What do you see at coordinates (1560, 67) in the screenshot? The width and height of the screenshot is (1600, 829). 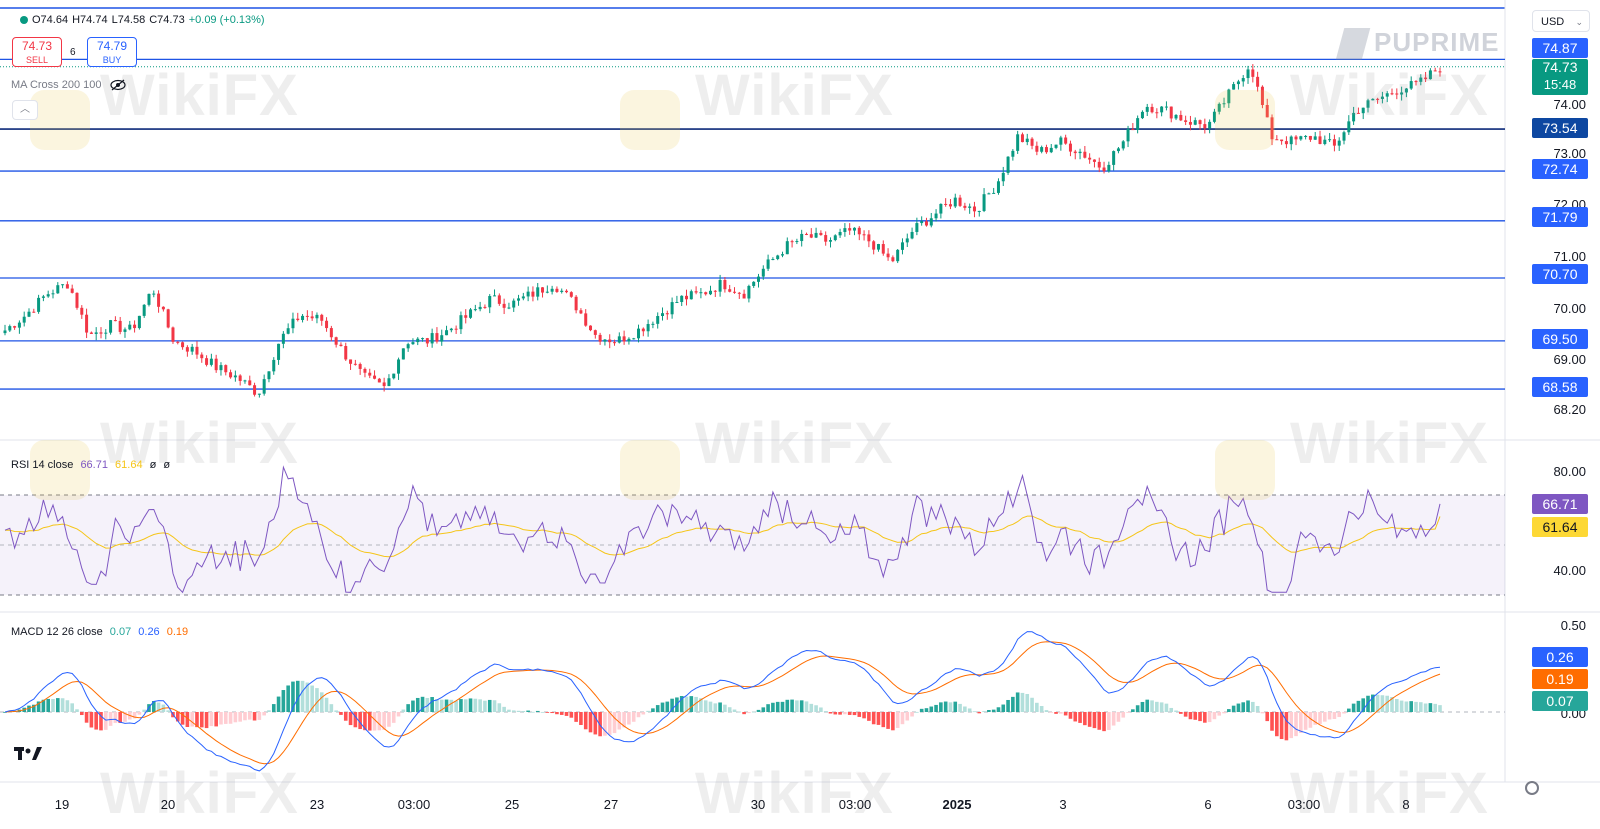 I see `current-price: 74.73` at bounding box center [1560, 67].